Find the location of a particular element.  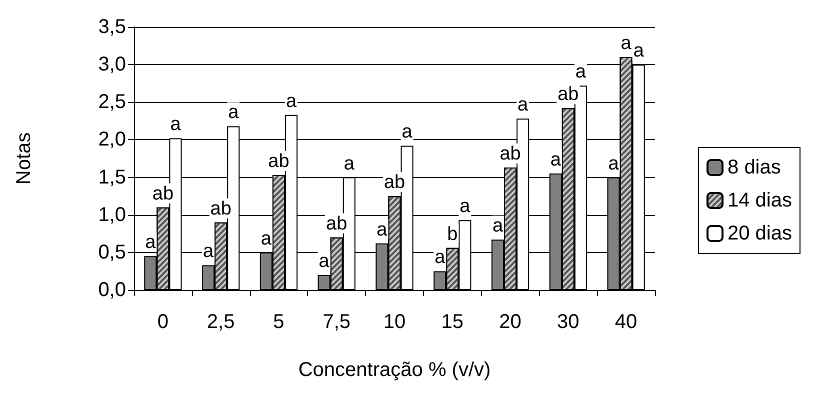

y-tick-label: 0,0 is located at coordinates (112, 290).